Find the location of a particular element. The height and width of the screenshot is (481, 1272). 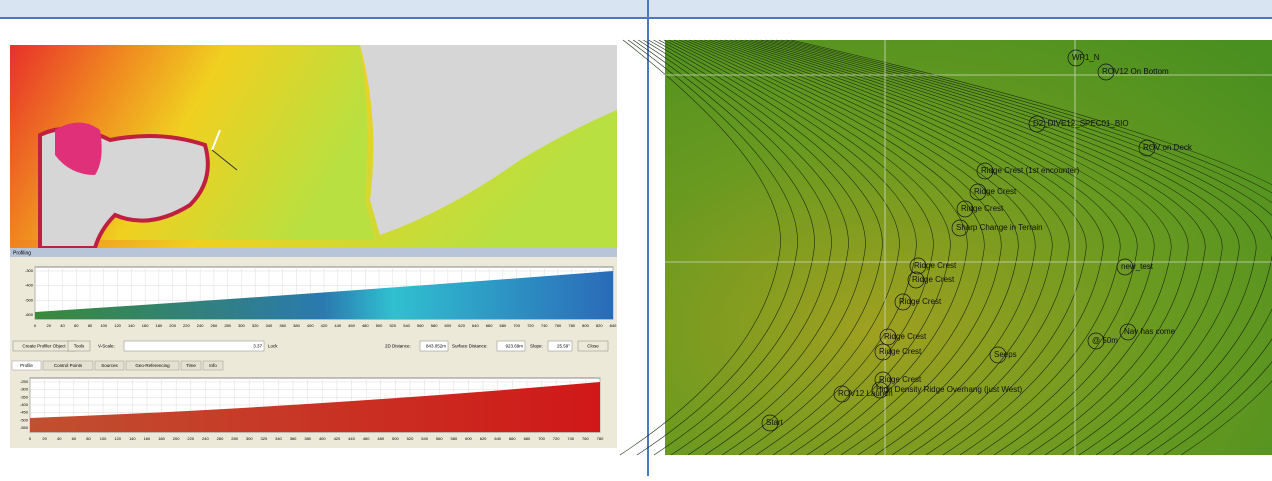

field is located at coordinates (560, 346).